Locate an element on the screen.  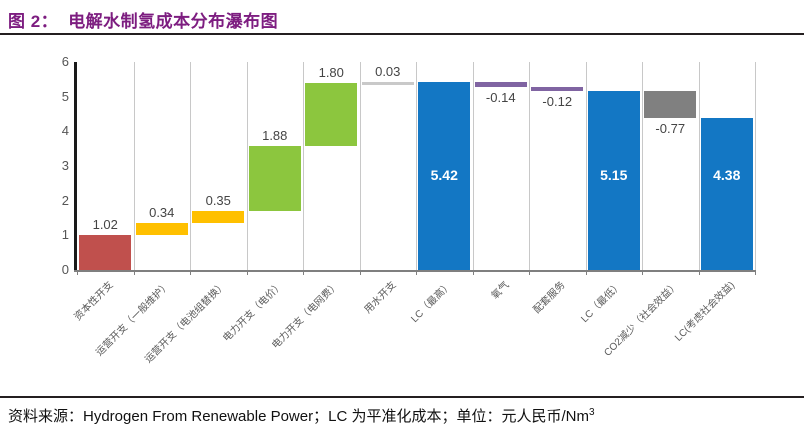
footer-divider-line is located at coordinates (402, 397).